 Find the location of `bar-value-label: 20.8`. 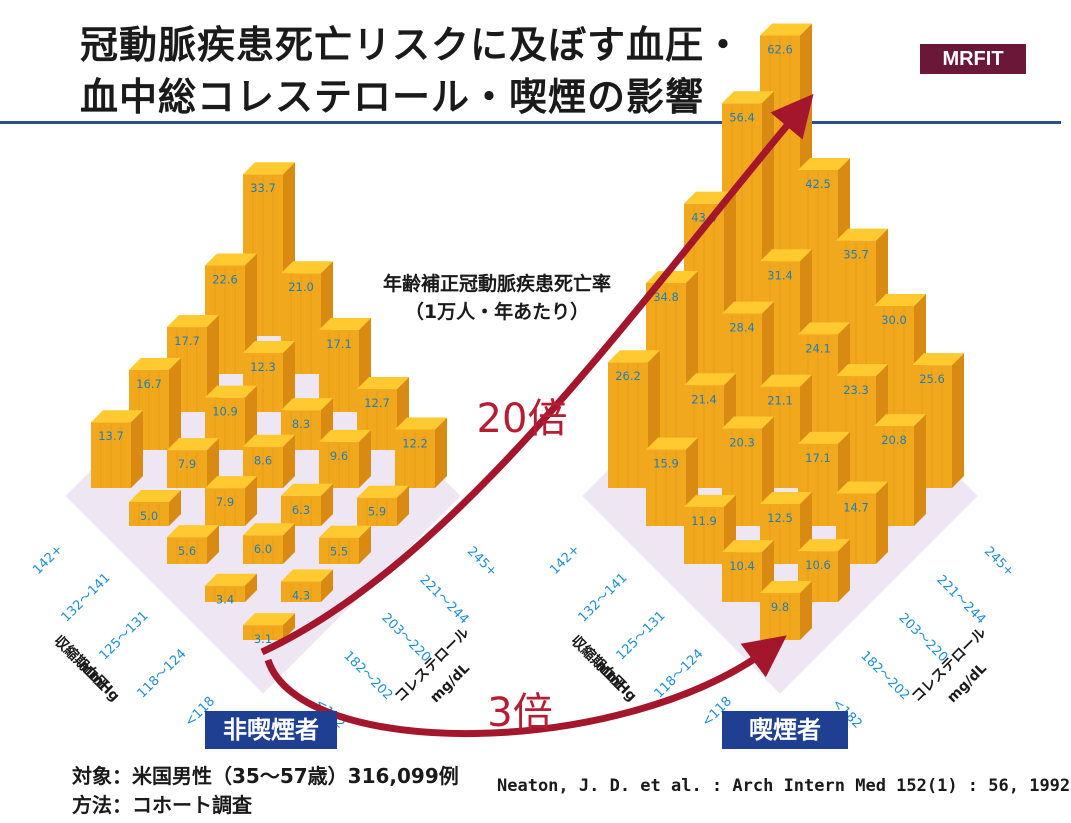

bar-value-label: 20.8 is located at coordinates (894, 440).